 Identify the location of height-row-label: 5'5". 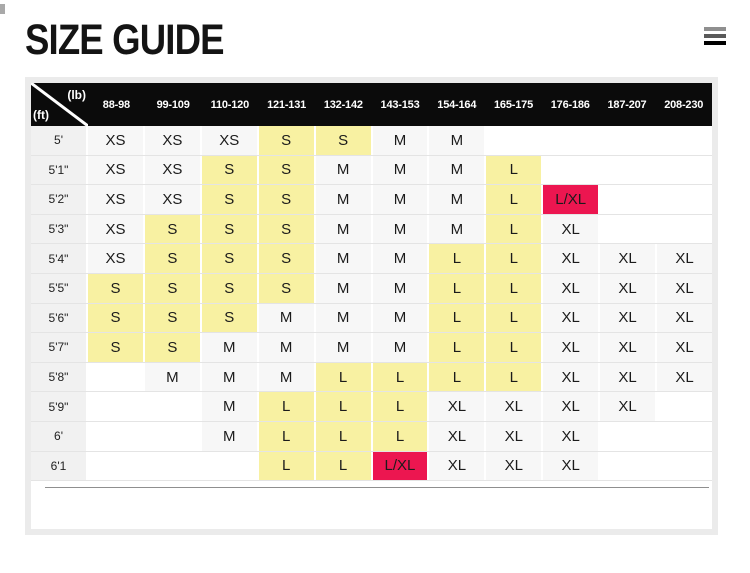
(58, 288).